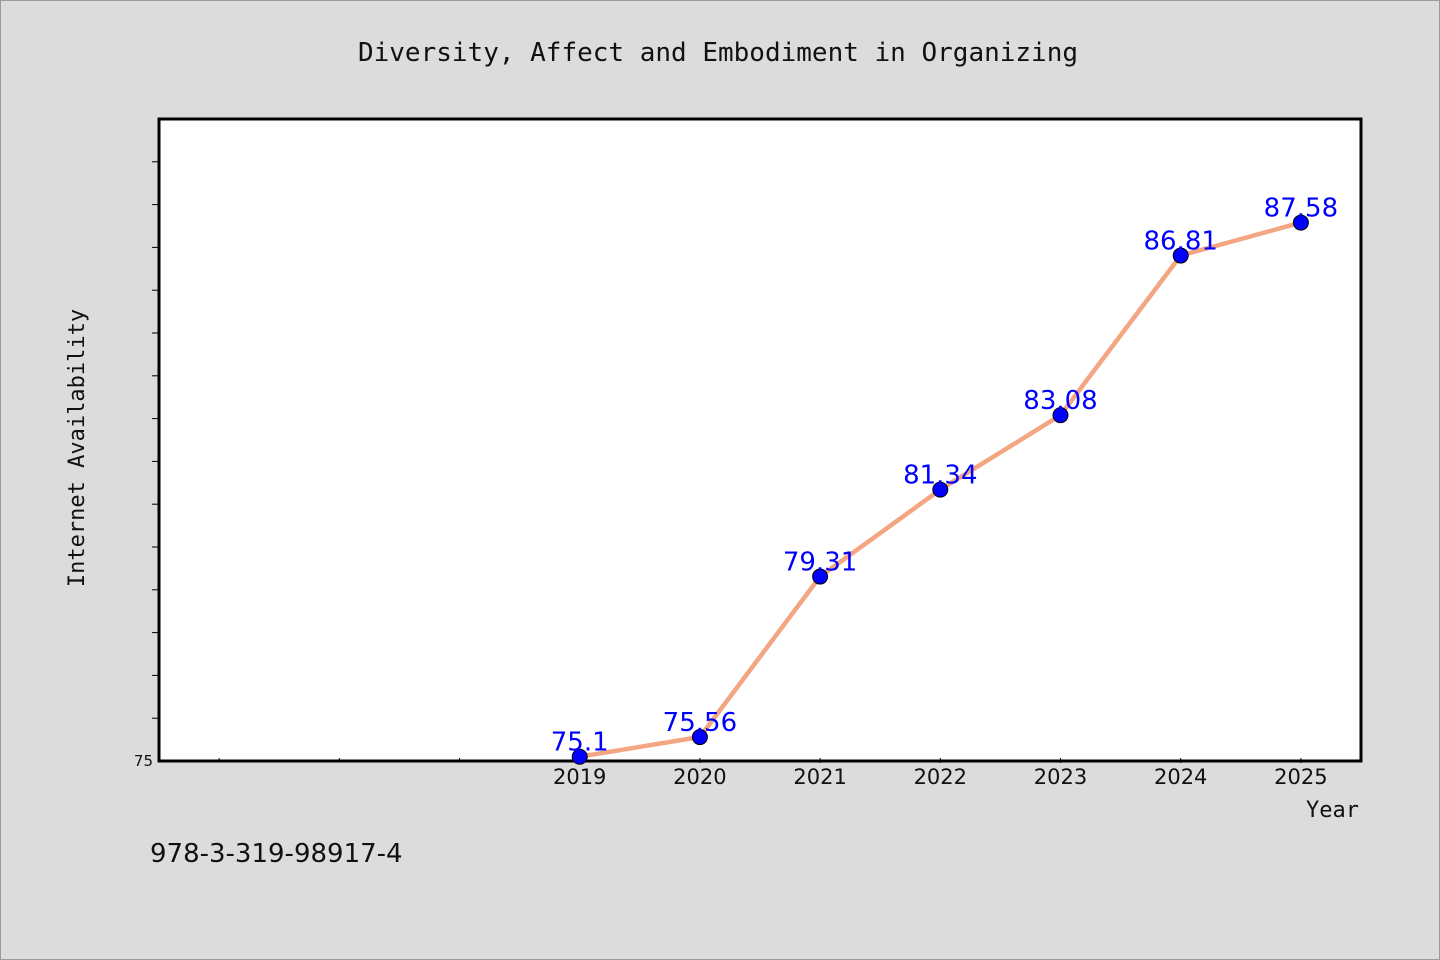  What do you see at coordinates (1060, 777) in the screenshot?
I see `x-tick-label: 2023` at bounding box center [1060, 777].